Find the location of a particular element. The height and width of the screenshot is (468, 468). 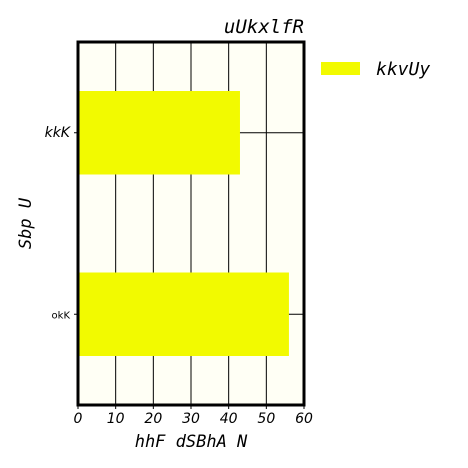

x-axis-label: hhF dSBhA N is located at coordinates (191, 442).